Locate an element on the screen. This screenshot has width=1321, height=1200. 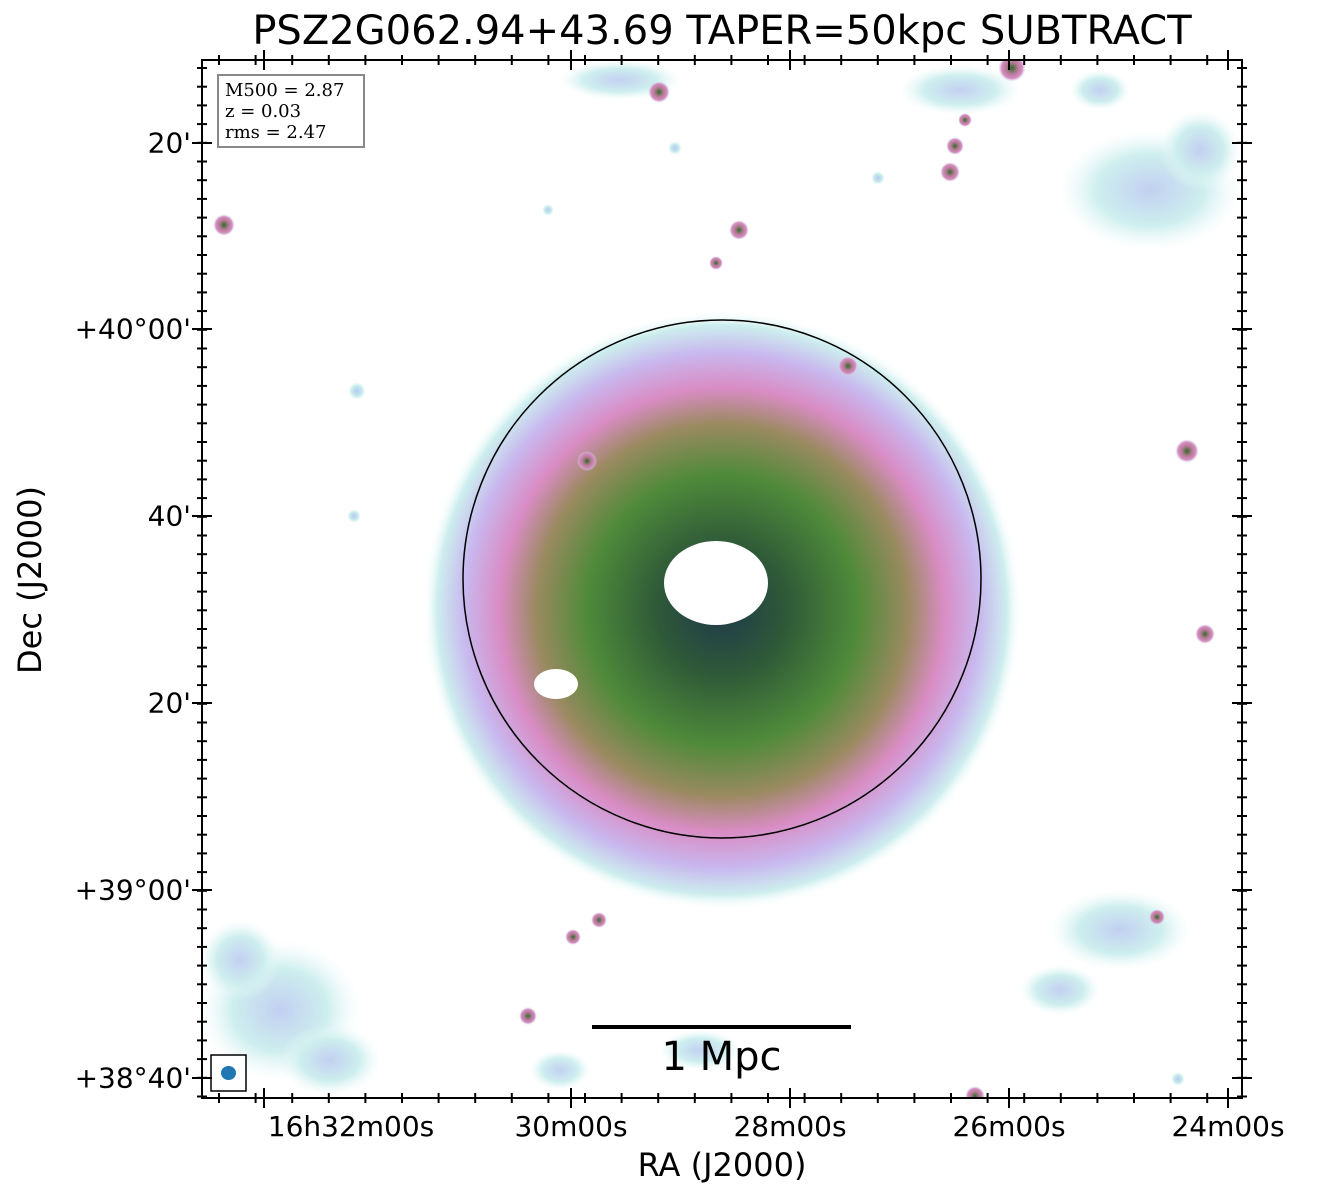
info-box: M500 = 2.87 z = 0.03 rms = 2.47 is located at coordinates (291, 111).